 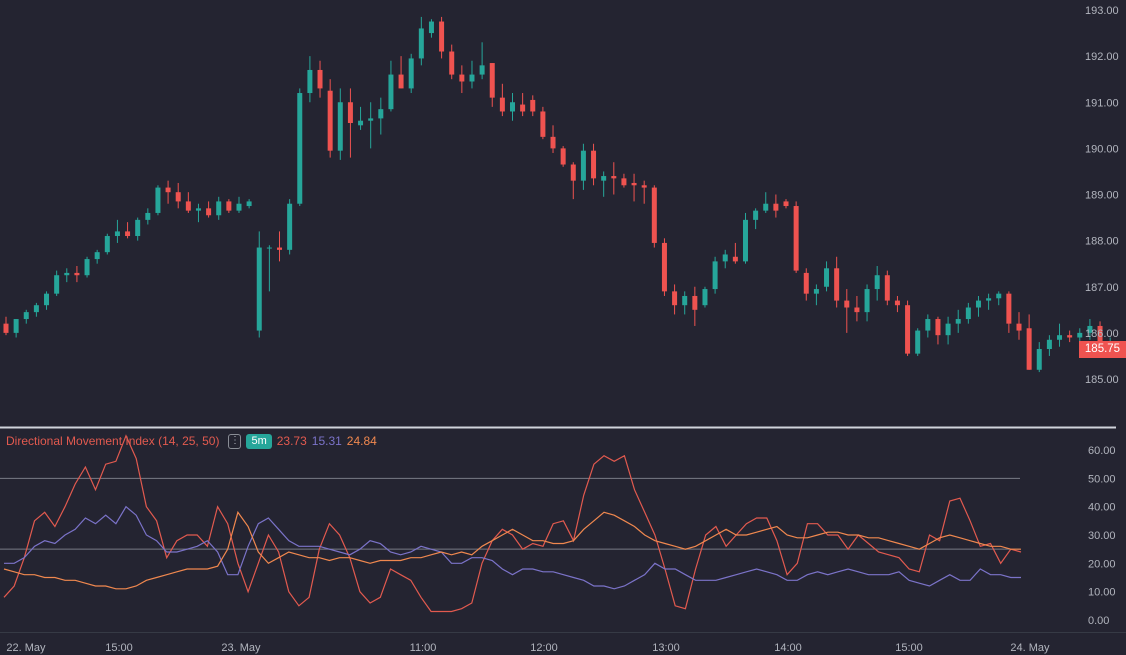 What do you see at coordinates (241, 648) in the screenshot?
I see `time-tick-label: 23. May` at bounding box center [241, 648].